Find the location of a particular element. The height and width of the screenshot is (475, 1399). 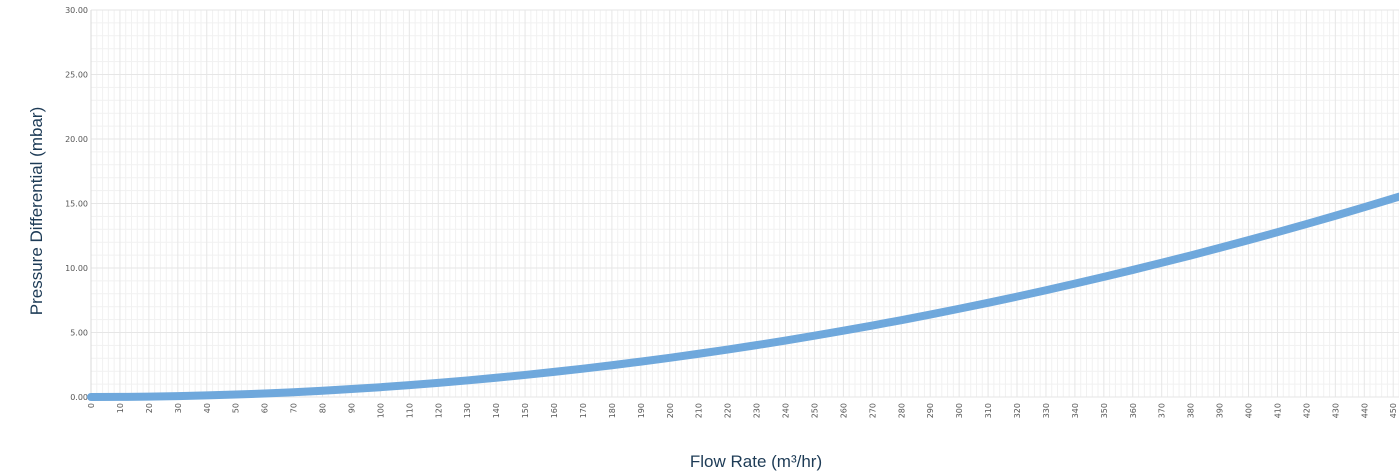

x-tick-label: 40 is located at coordinates (207, 408).